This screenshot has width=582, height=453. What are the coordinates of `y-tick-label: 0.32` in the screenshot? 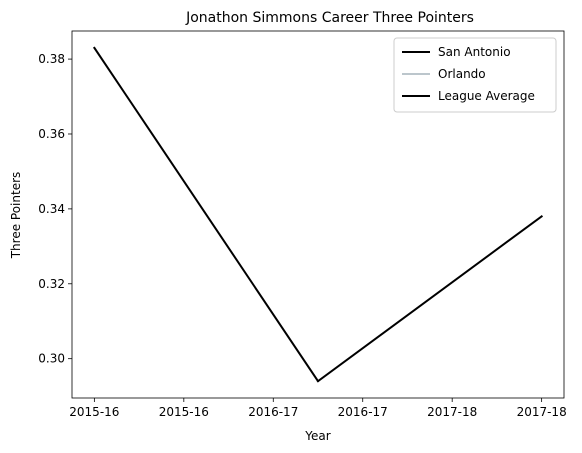 It's located at (51, 284).